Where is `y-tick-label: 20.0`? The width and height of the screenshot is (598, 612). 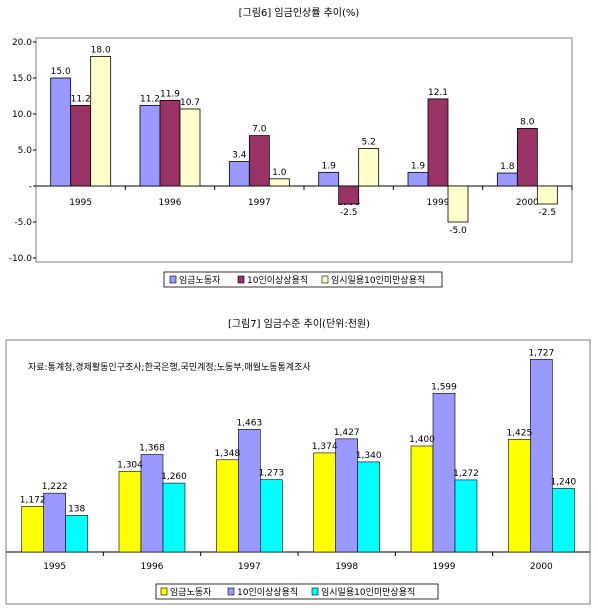
y-tick-label: 20.0 is located at coordinates (22, 43).